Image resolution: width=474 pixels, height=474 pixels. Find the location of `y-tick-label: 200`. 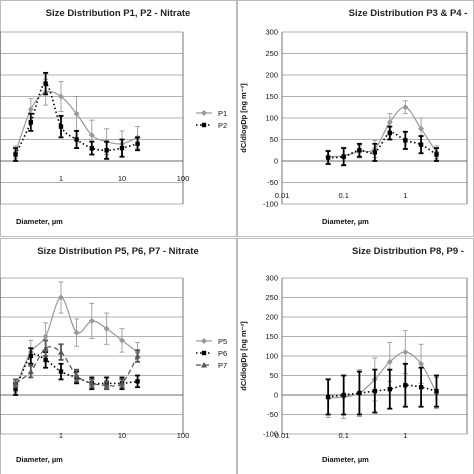

y-tick-label: 200 is located at coordinates (271, 317).